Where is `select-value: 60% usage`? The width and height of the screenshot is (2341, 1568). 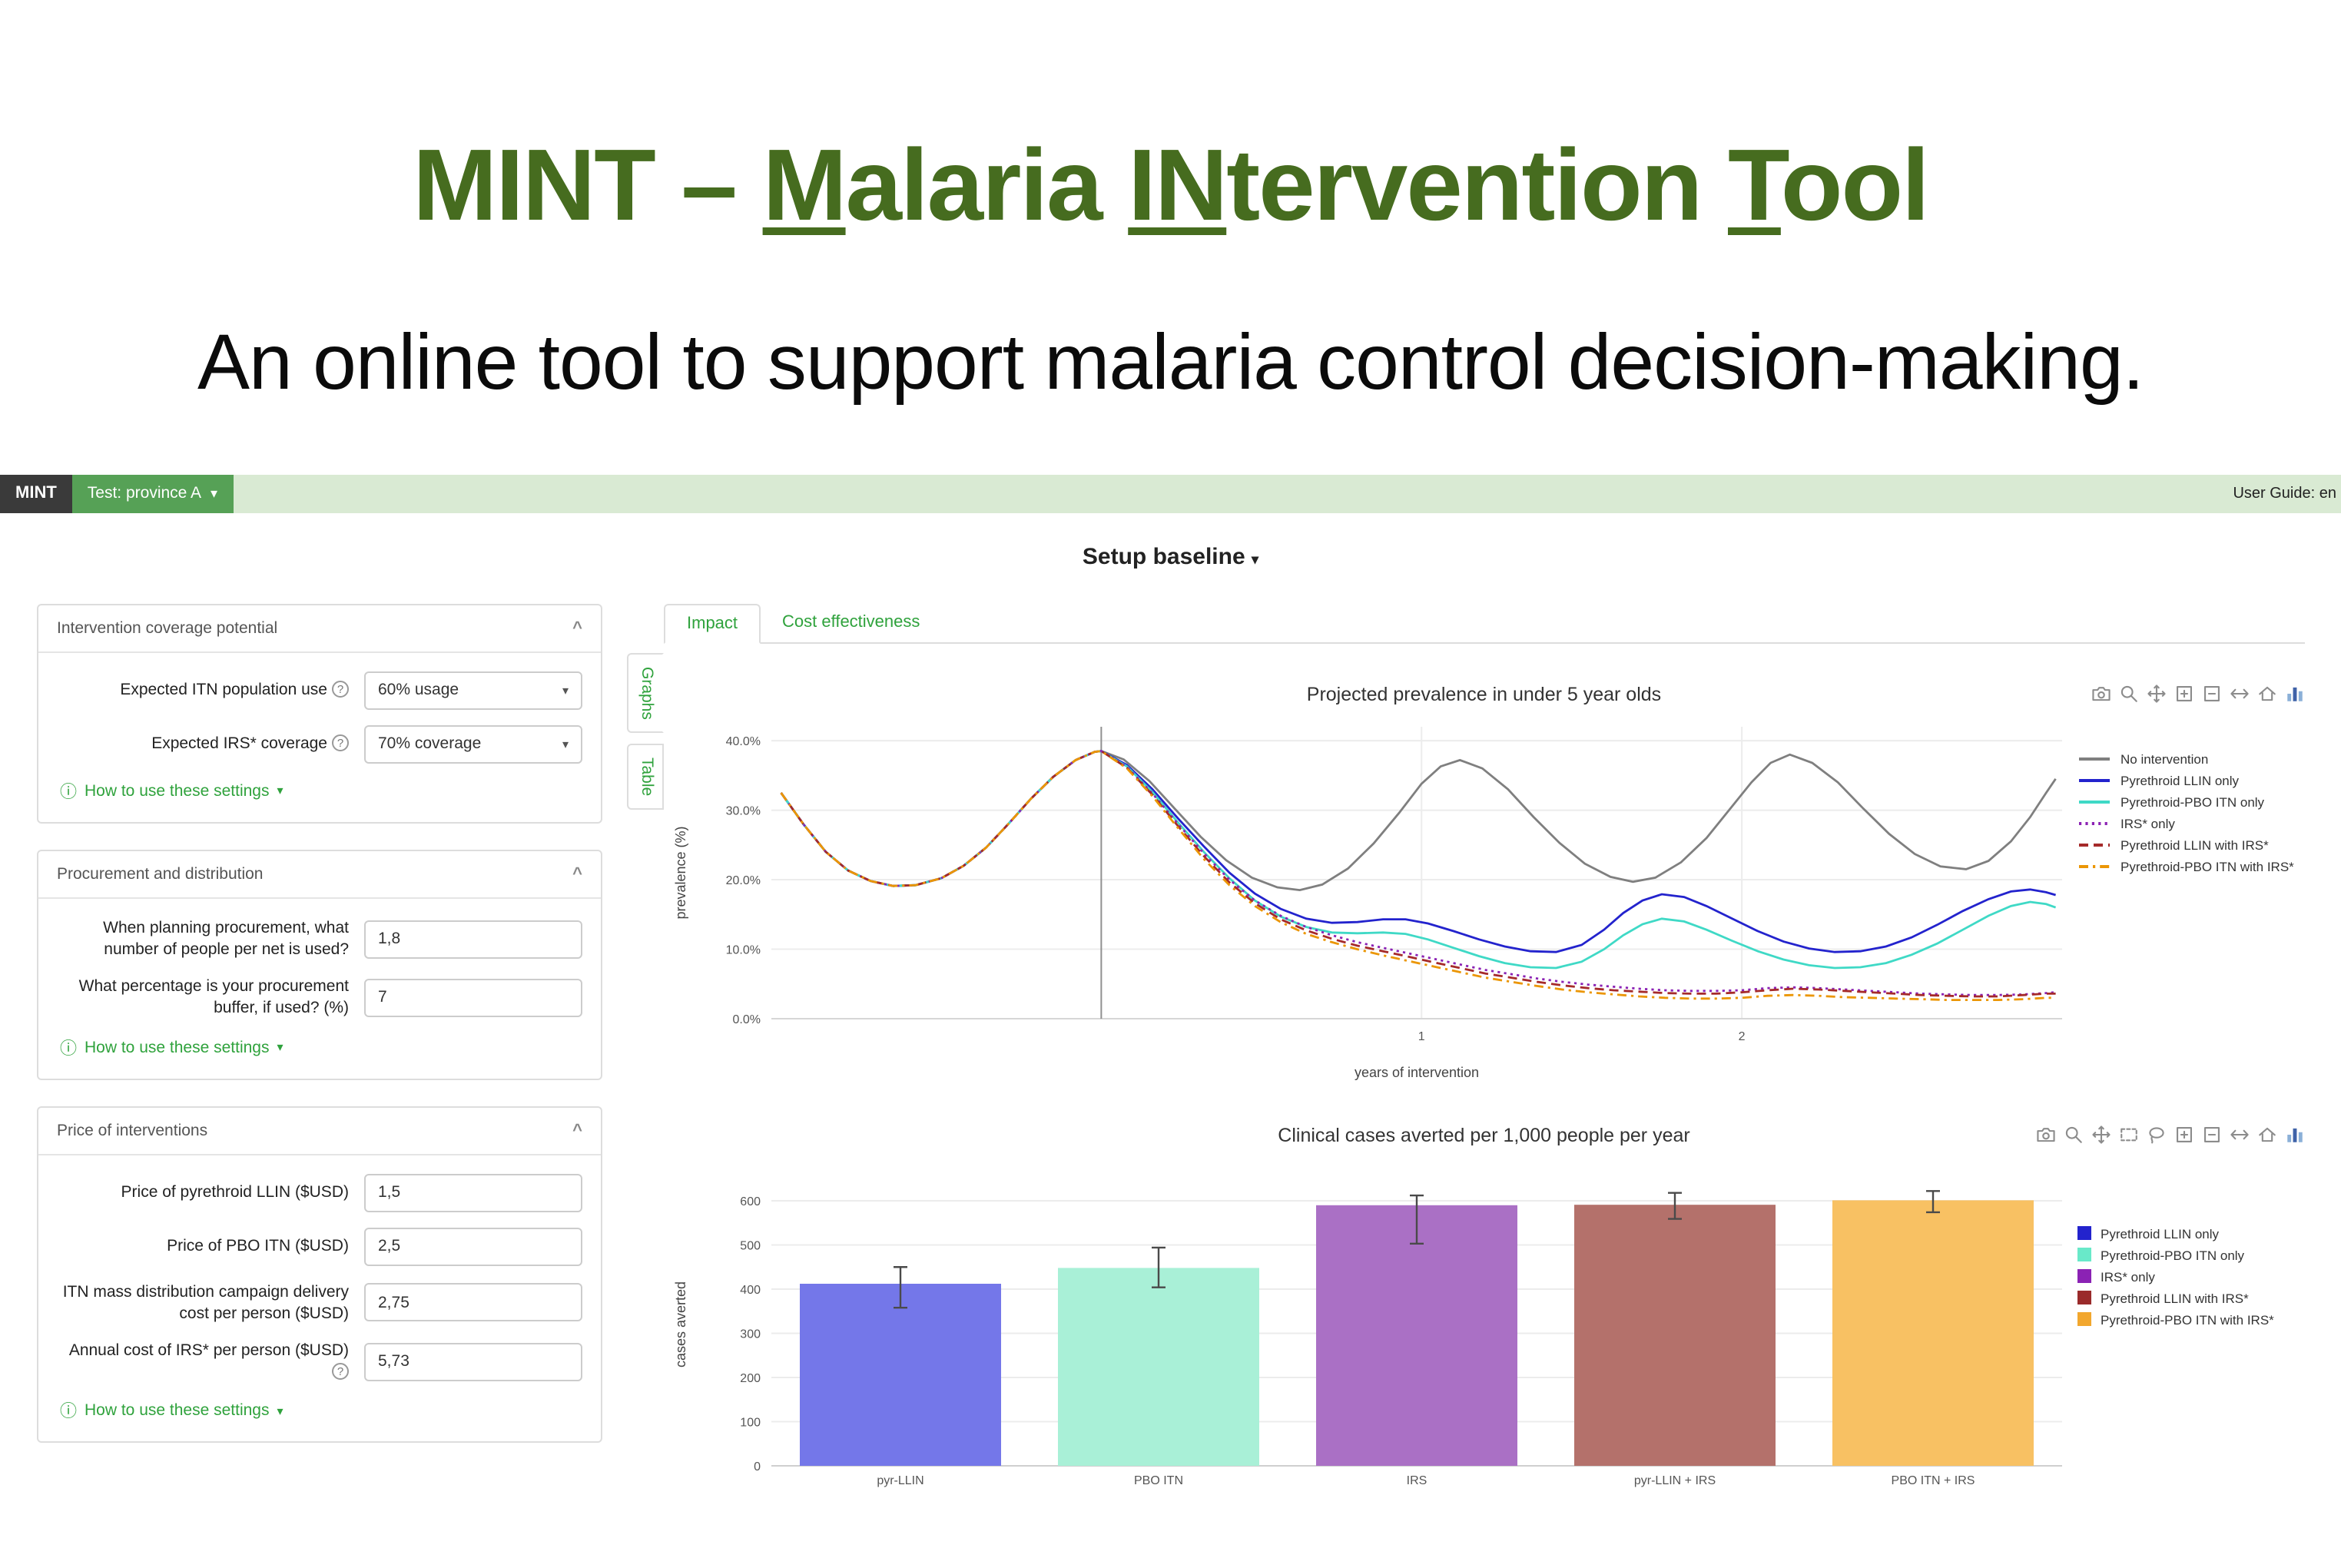
select-value: 60% usage is located at coordinates (418, 690).